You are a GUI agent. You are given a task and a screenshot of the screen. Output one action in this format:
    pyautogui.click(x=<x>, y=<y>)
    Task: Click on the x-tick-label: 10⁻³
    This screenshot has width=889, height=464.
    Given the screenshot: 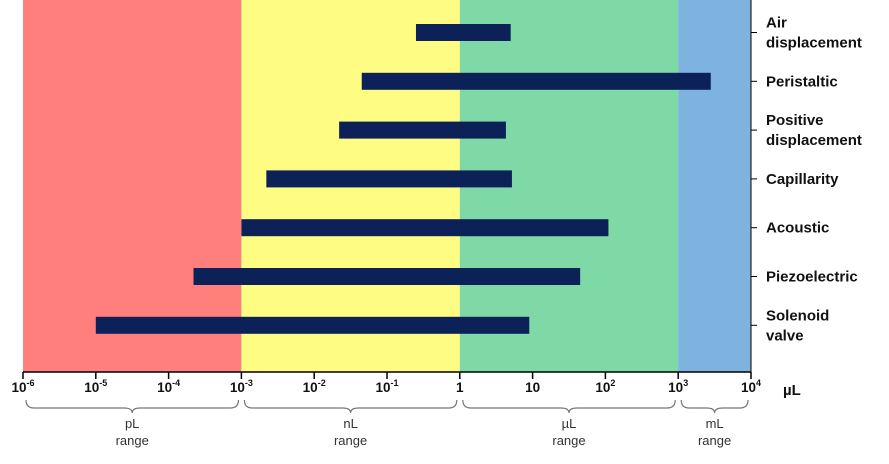 What is the action you would take?
    pyautogui.click(x=241, y=386)
    